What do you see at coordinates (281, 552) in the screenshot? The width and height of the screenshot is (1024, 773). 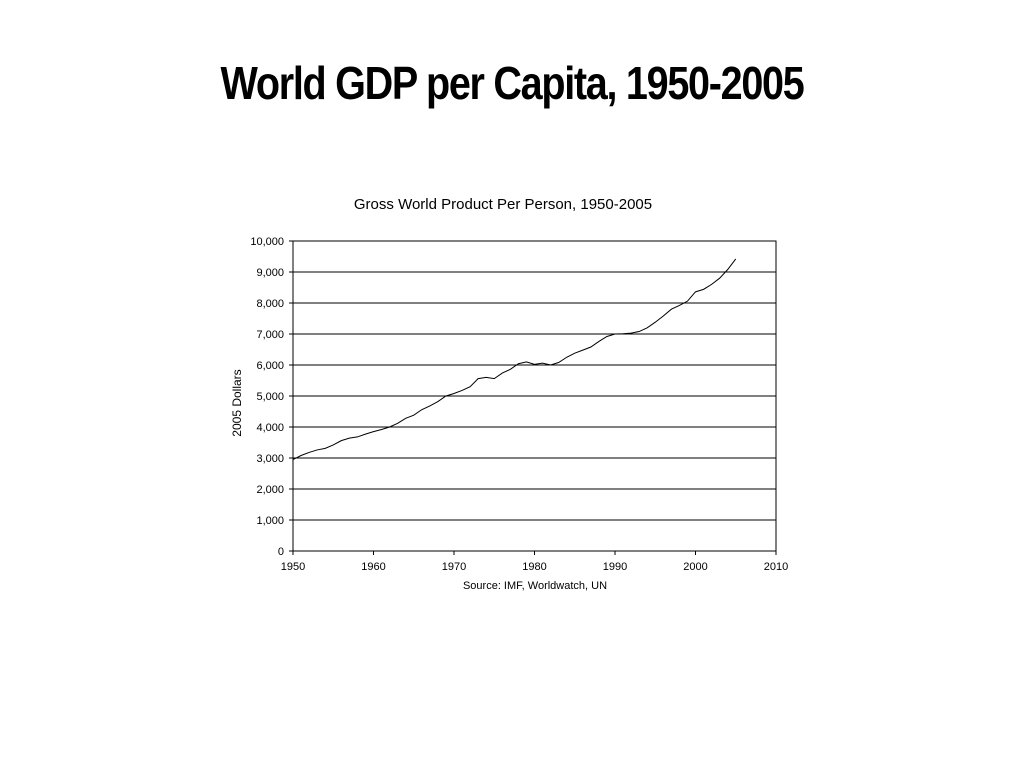 I see `y-tick-label-0: 0` at bounding box center [281, 552].